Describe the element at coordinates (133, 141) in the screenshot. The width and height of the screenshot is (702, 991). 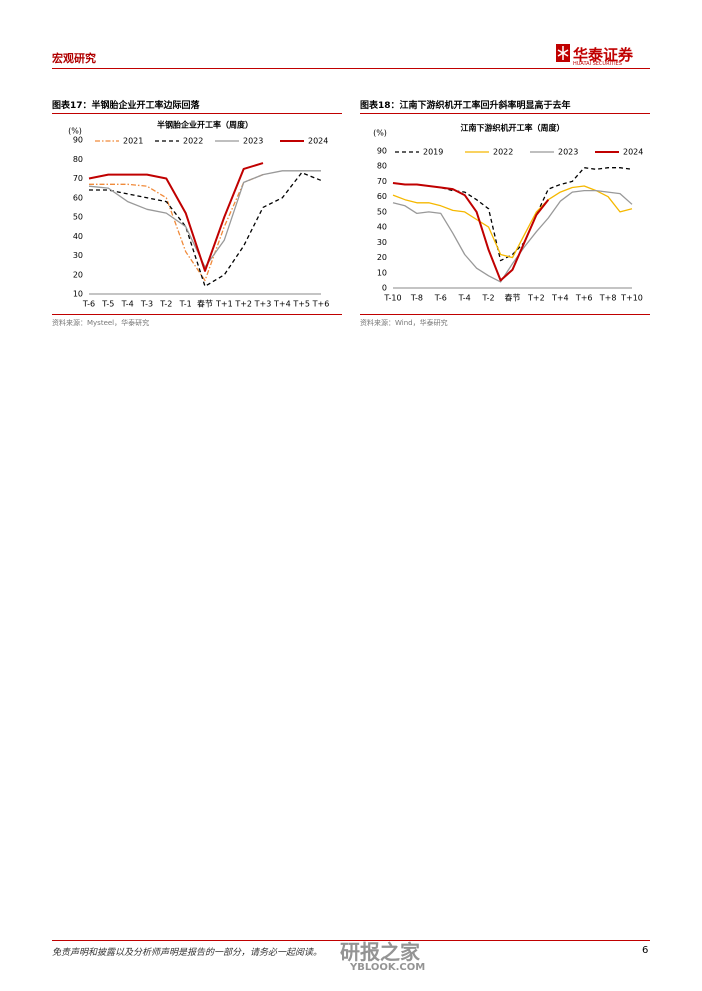
I see `legend-label: 2021` at that location.